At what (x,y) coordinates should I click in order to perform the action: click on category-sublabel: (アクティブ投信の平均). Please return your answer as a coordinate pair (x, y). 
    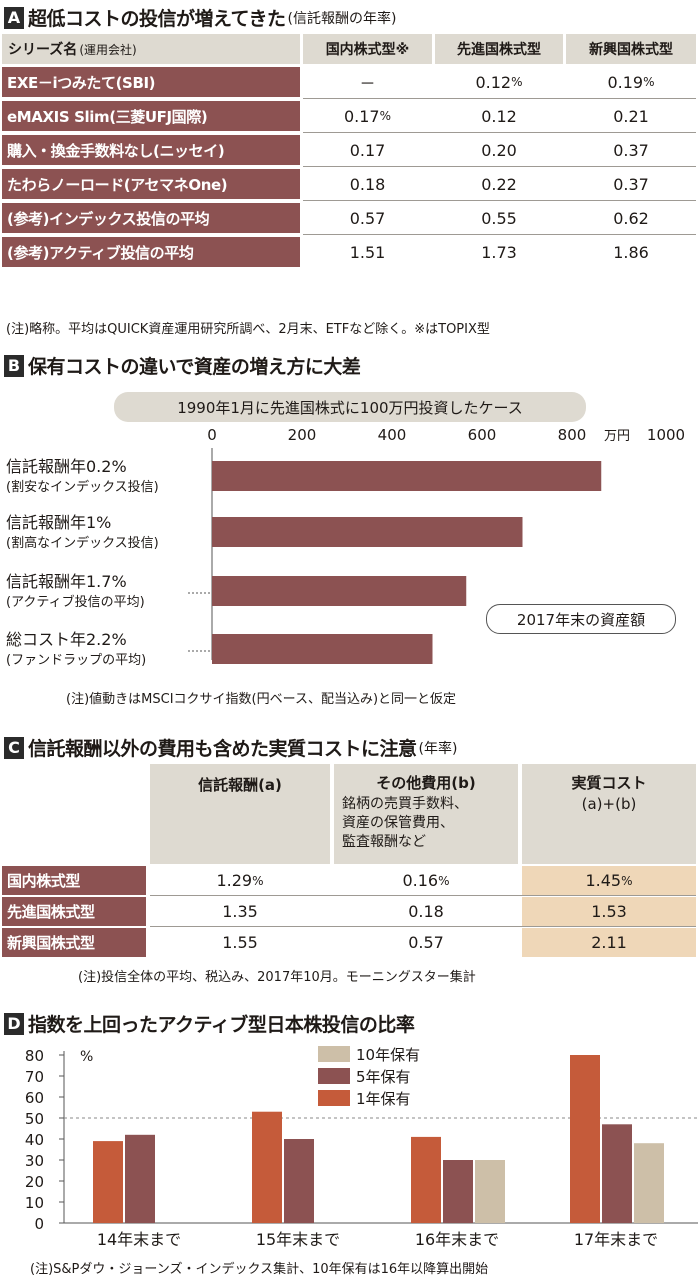
    Looking at the image, I should click on (75, 602).